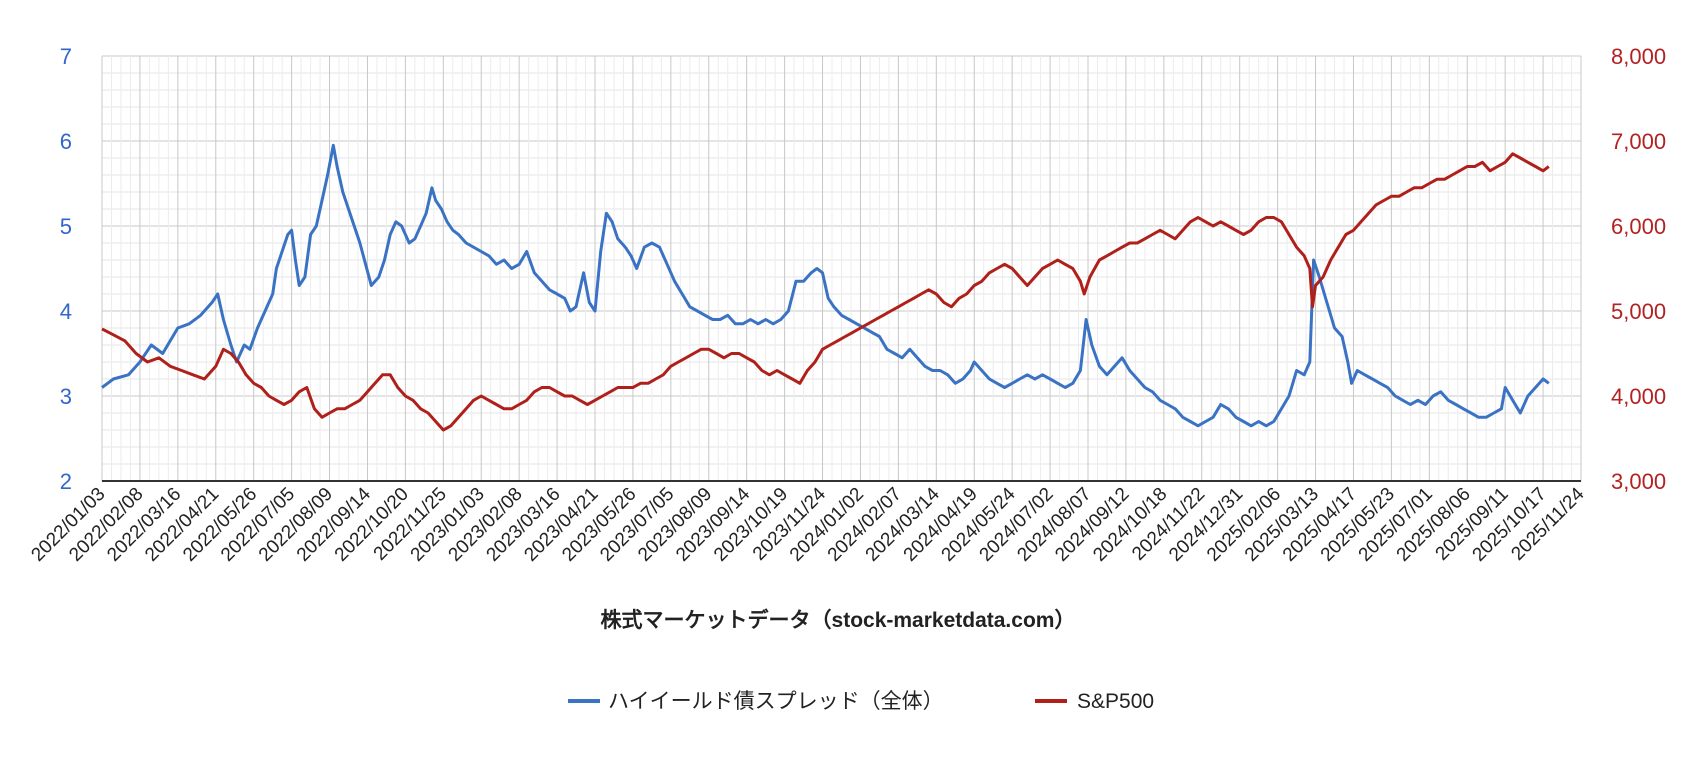  What do you see at coordinates (838, 620) in the screenshot?
I see `x-axis-title: 株式マーケットデータ（stock-marketdata.com）` at bounding box center [838, 620].